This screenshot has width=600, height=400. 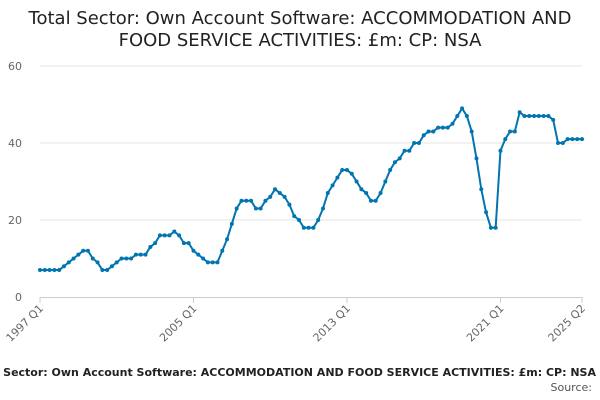 What do you see at coordinates (332, 323) in the screenshot?
I see `x-tick-label: 2013 Q1` at bounding box center [332, 323].